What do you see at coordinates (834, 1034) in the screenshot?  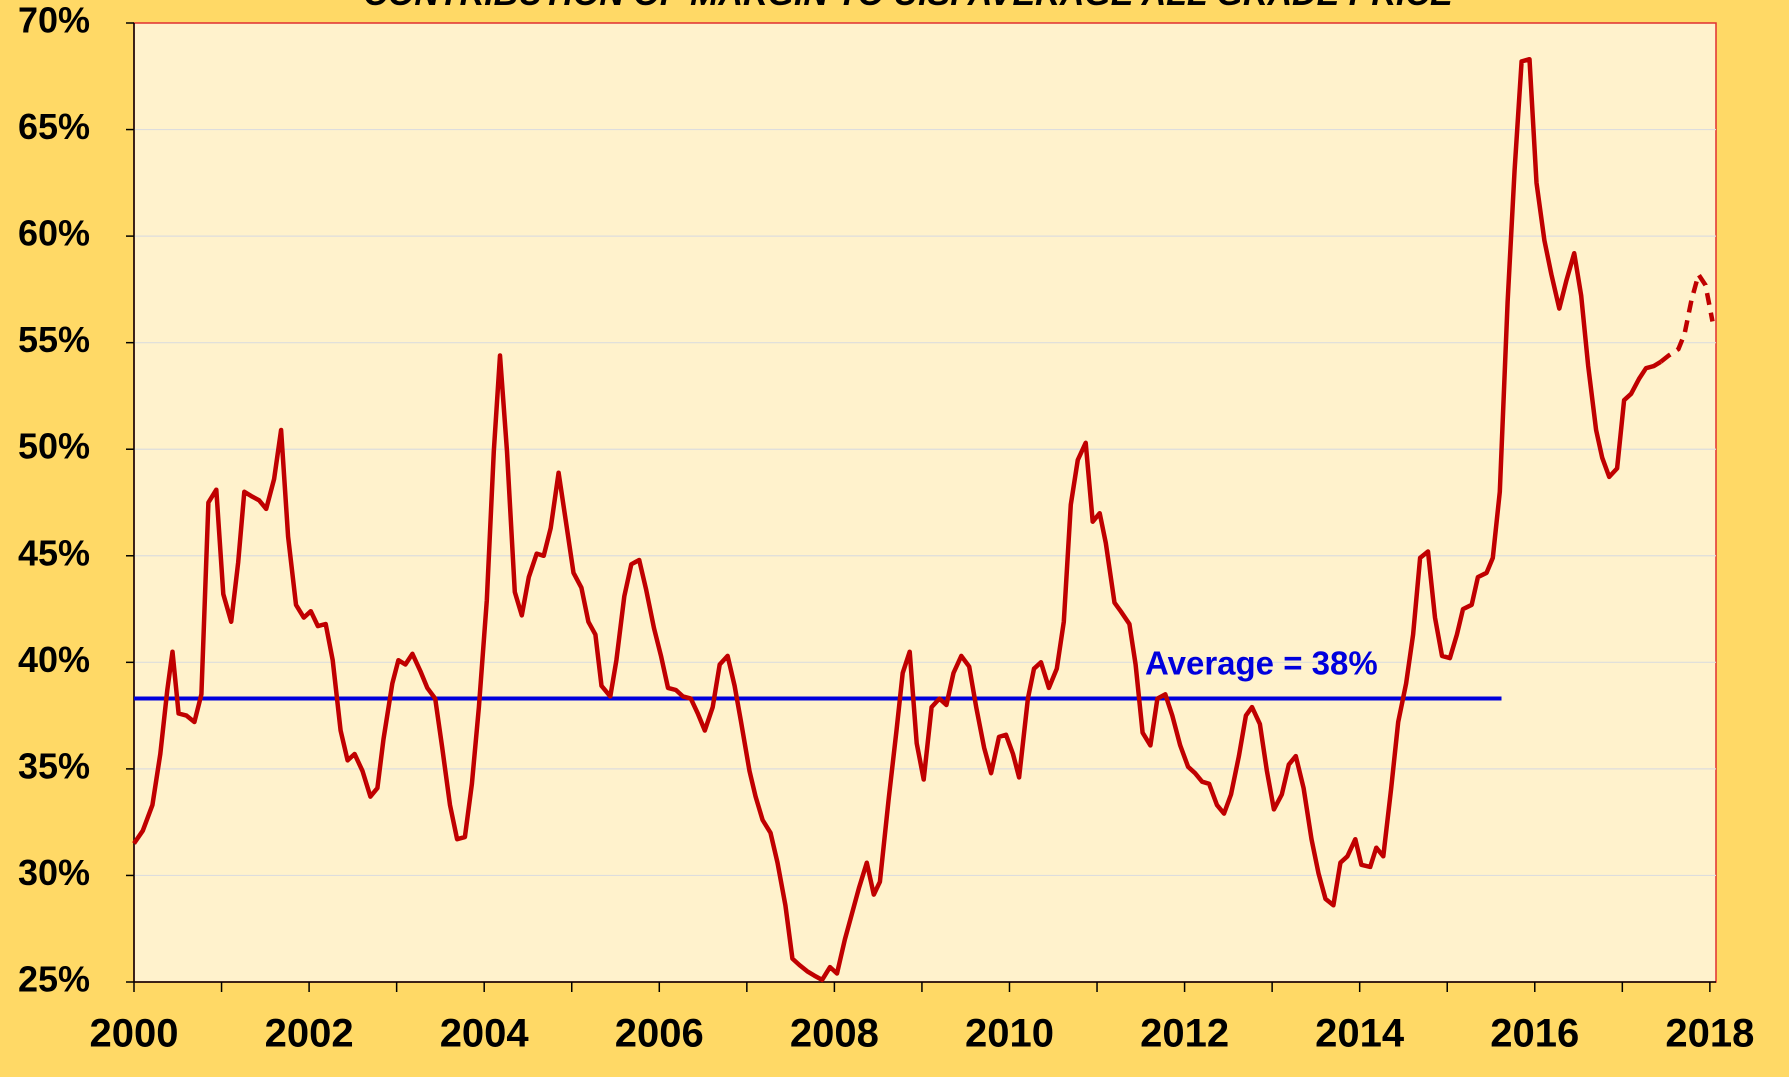 I see `x-tick-label: 2008` at bounding box center [834, 1034].